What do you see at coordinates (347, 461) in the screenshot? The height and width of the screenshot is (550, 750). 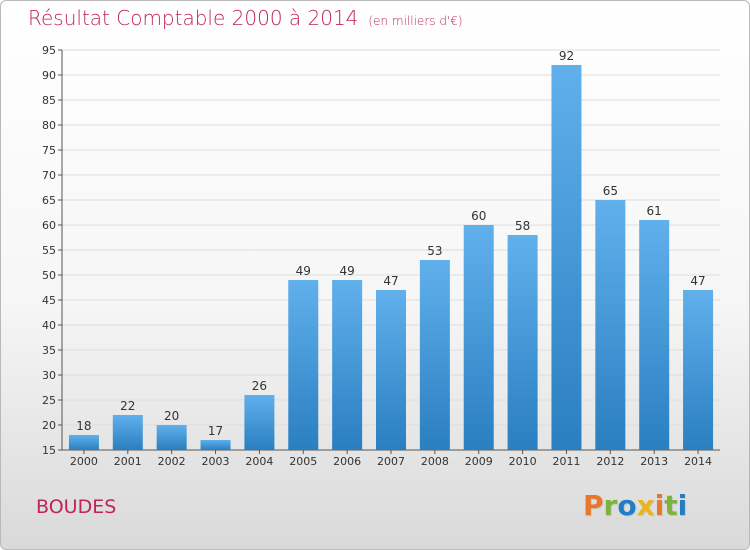 I see `x-tick-label-2006: 2006` at bounding box center [347, 461].